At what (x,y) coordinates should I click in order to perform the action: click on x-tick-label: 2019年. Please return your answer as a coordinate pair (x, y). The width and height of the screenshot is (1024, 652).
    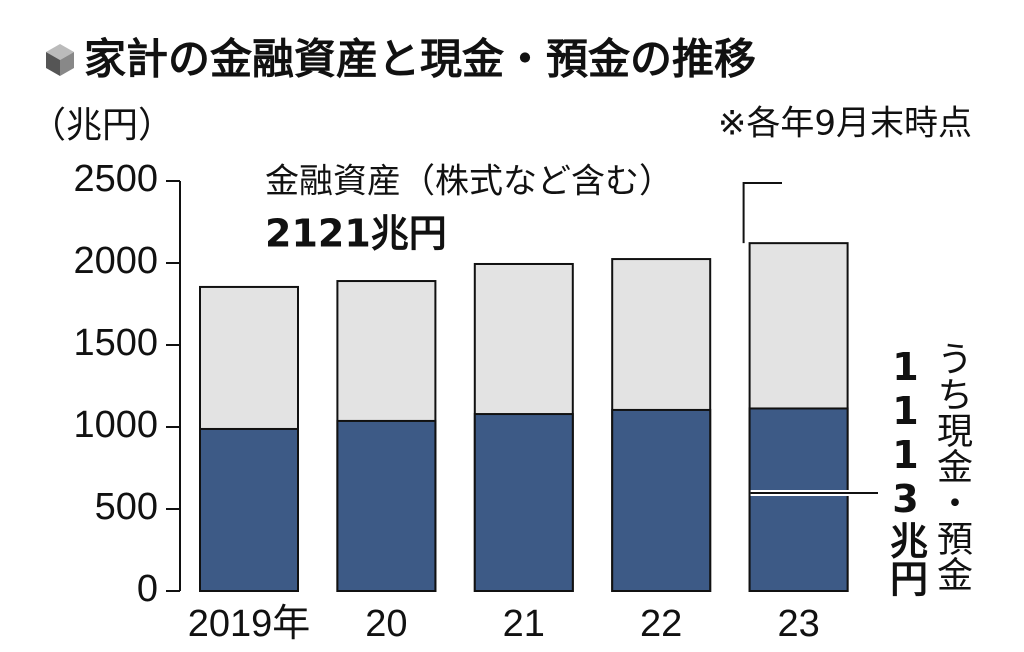
    Looking at the image, I should click on (249, 624).